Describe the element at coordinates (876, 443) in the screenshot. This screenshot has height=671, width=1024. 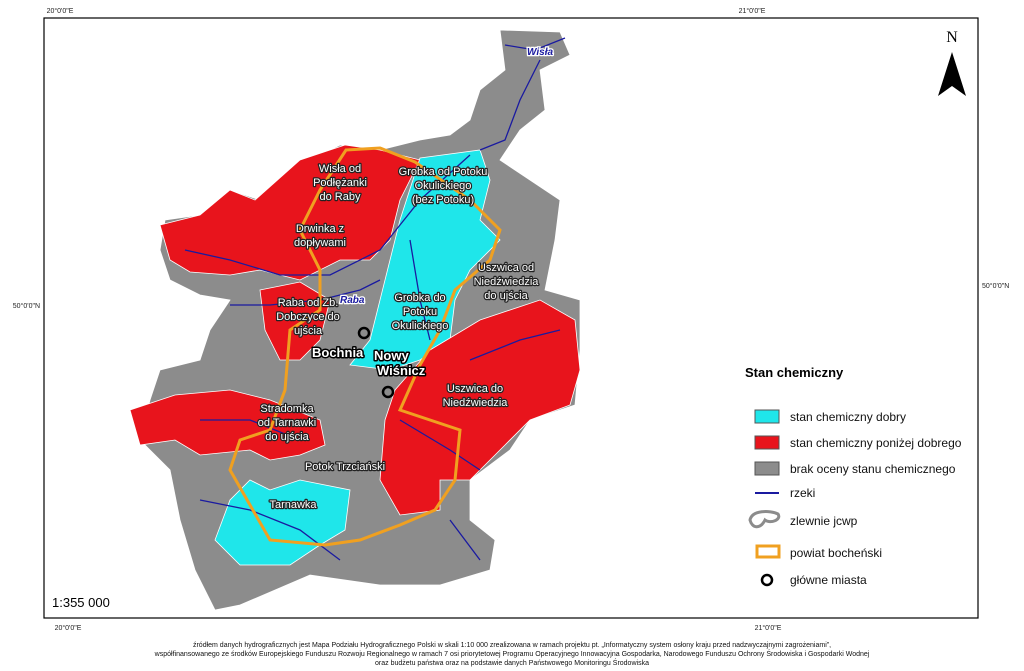
I see `legend-label: stan chemiczny poniżej dobrego` at that location.